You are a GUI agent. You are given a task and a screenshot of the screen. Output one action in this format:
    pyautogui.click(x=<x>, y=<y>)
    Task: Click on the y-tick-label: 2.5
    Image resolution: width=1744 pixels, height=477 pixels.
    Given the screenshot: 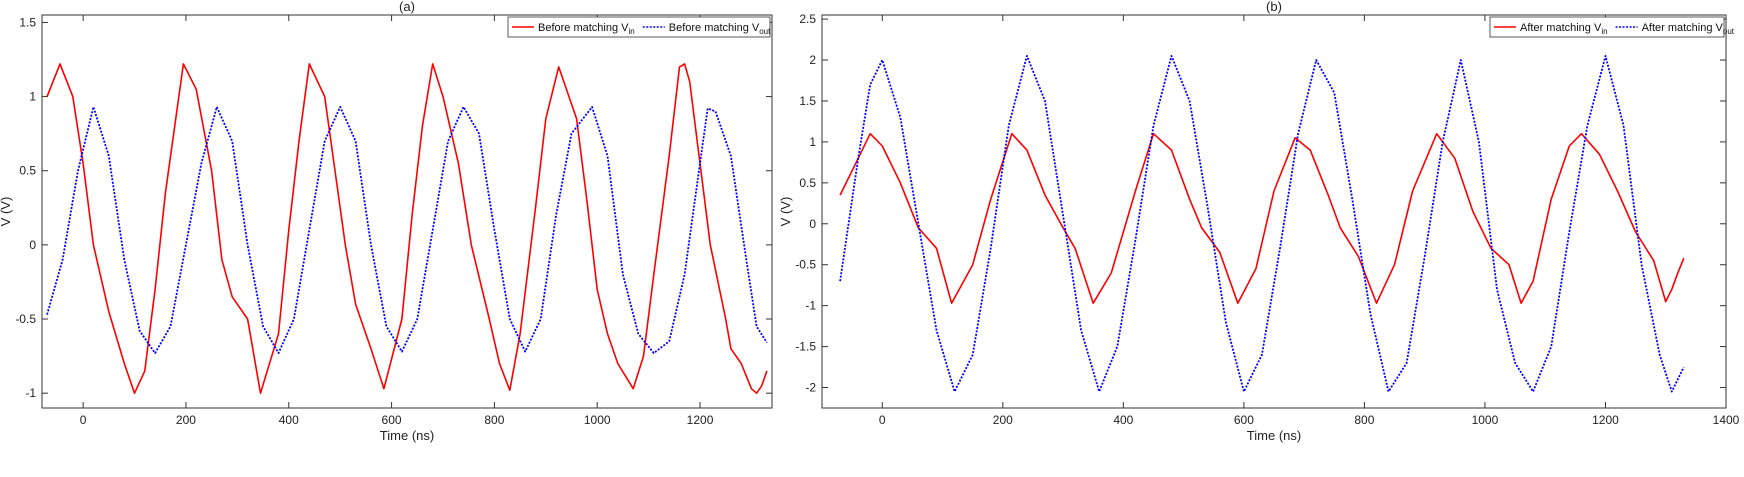 What is the action you would take?
    pyautogui.click(x=807, y=19)
    